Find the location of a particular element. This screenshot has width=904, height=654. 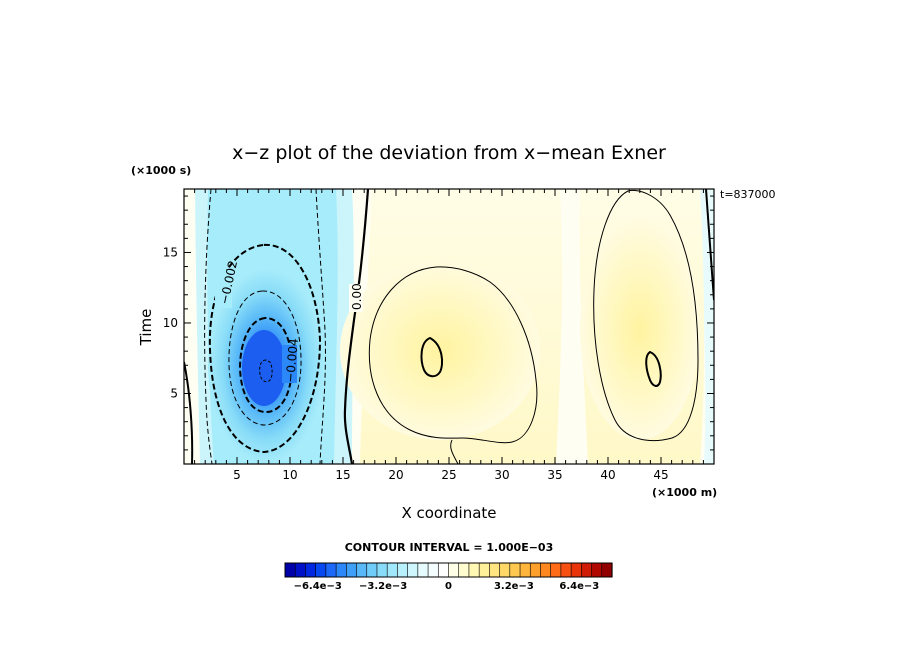

contour-pos002-left is located at coordinates (432, 357).